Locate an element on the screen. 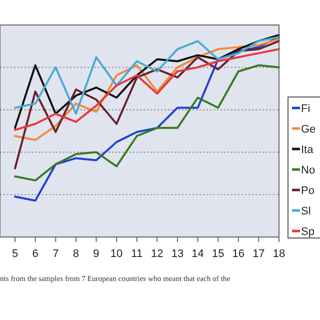 The width and height of the screenshot is (320, 320). x-tick-label: 11 is located at coordinates (137, 254).